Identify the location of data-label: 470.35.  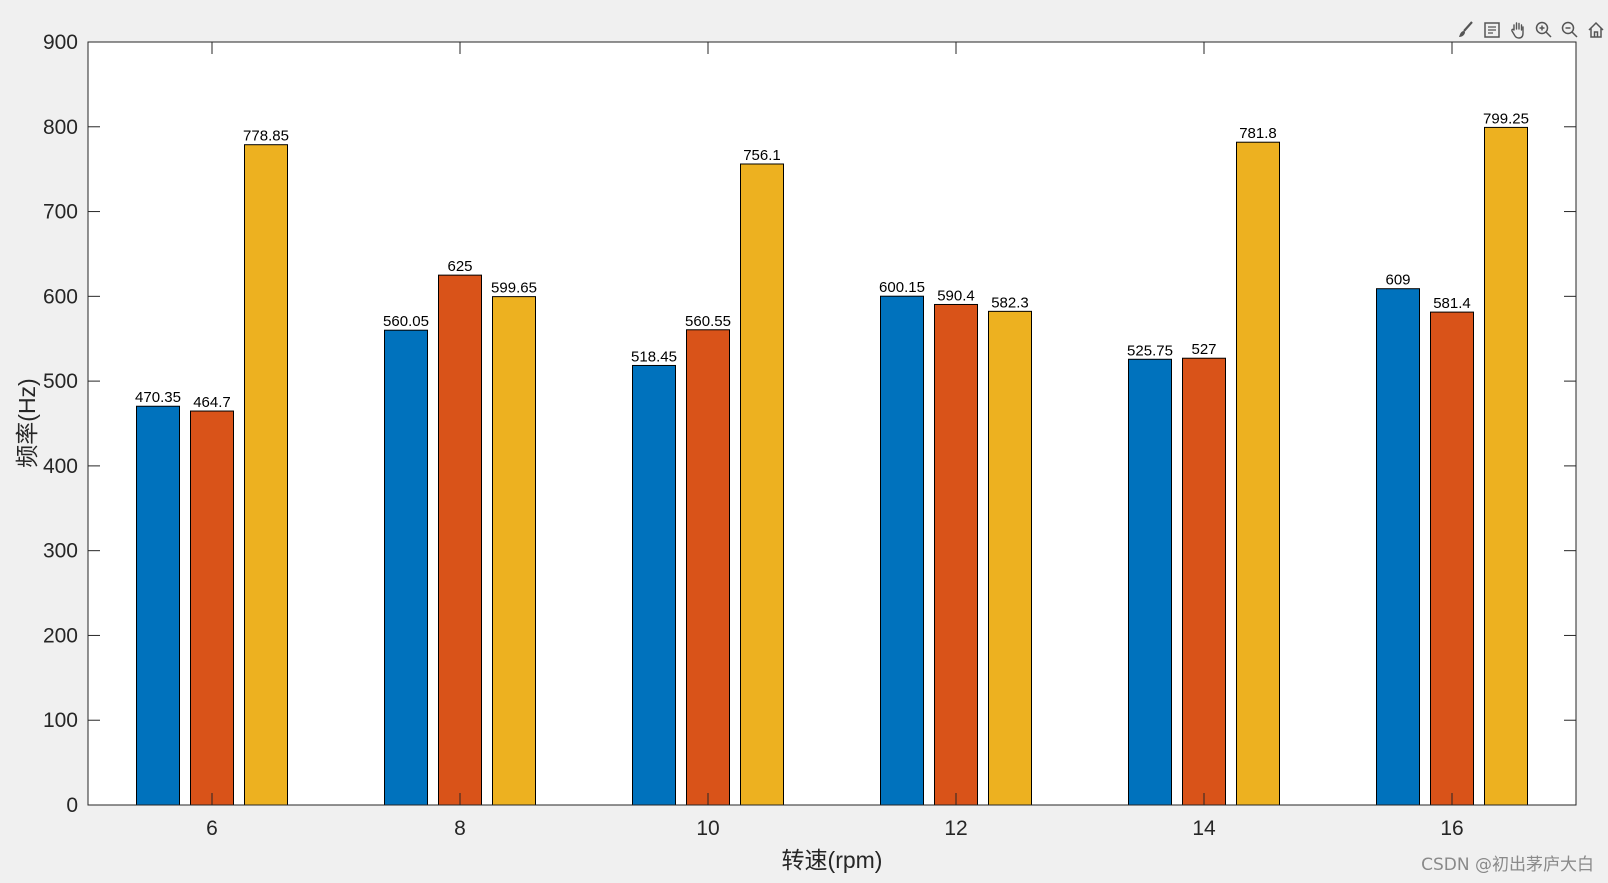
(158, 397).